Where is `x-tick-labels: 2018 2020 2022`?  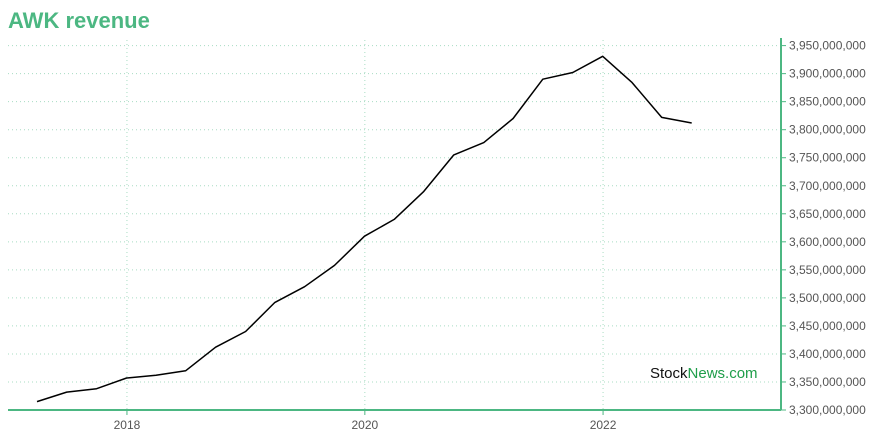 x-tick-labels: 2018 2020 2022 is located at coordinates (365, 425).